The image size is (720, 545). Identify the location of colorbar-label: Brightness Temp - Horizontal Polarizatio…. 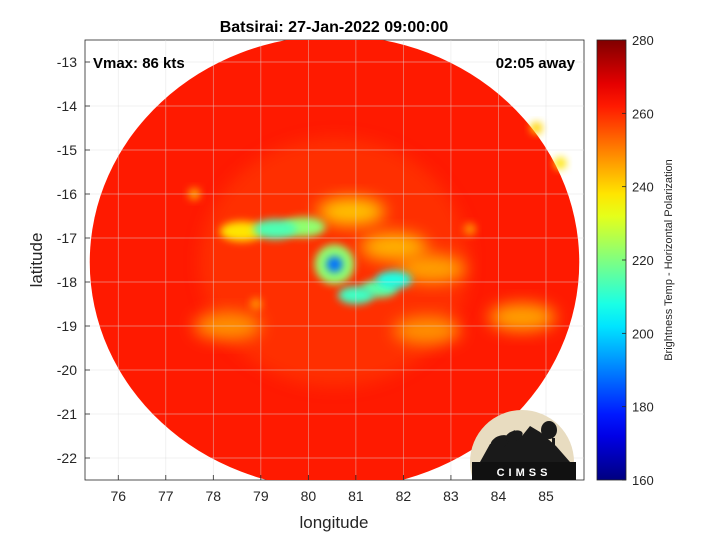
(669, 260).